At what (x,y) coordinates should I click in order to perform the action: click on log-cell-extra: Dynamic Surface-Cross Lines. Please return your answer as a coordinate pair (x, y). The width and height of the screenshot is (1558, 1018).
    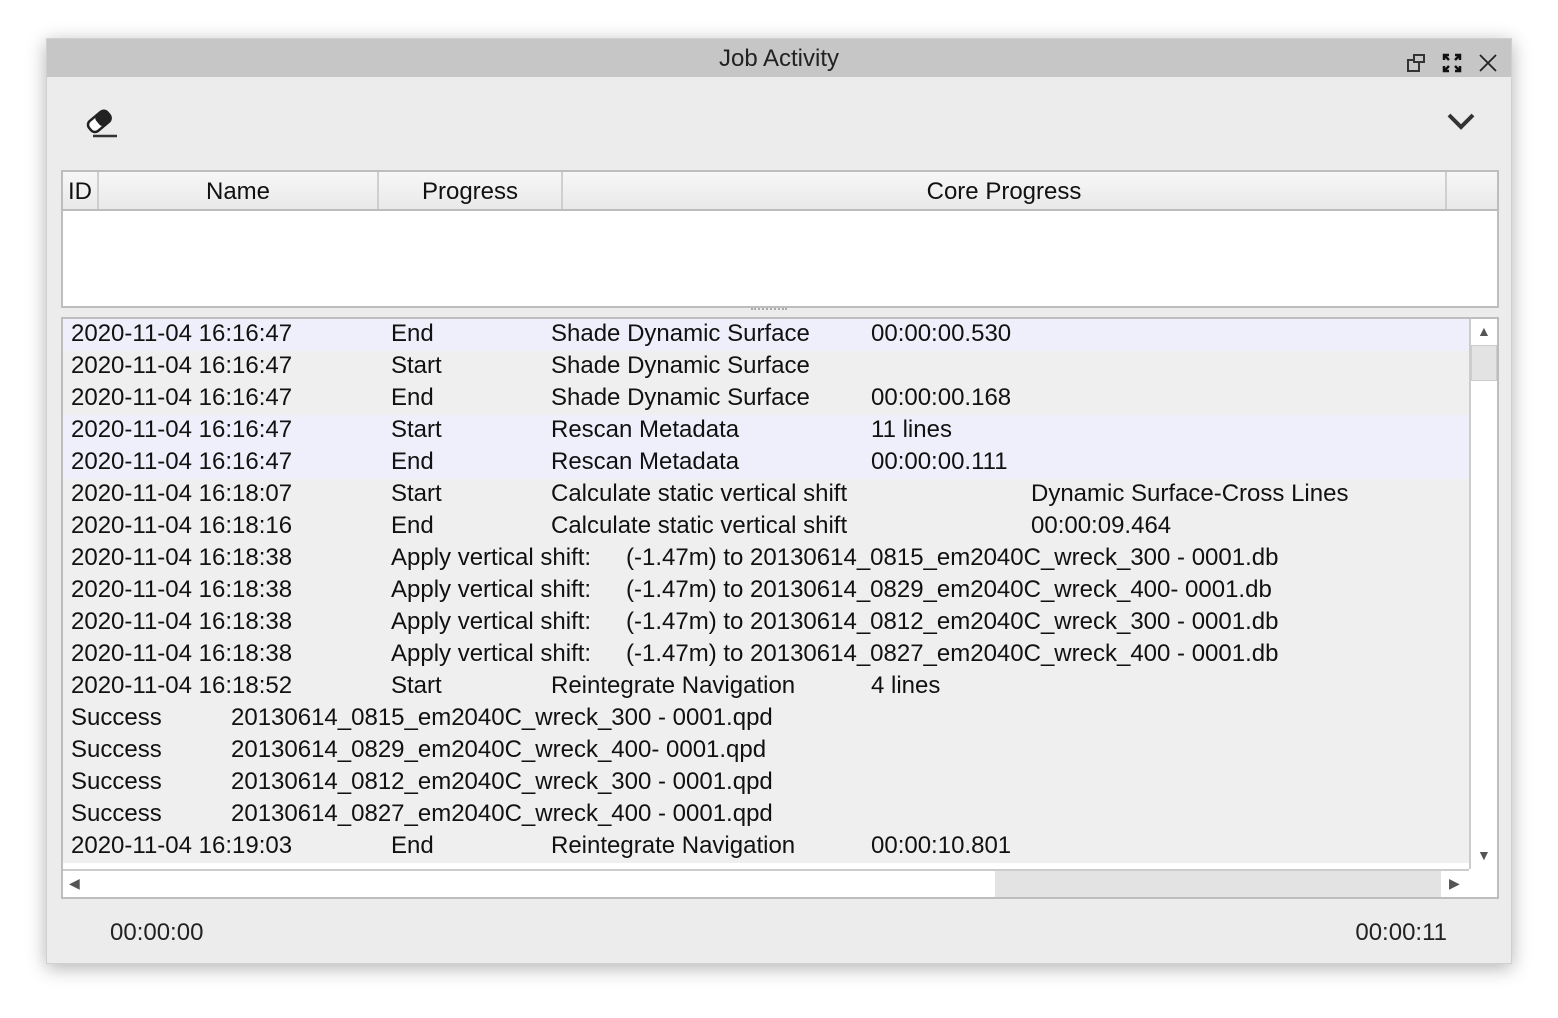
    Looking at the image, I should click on (1190, 493).